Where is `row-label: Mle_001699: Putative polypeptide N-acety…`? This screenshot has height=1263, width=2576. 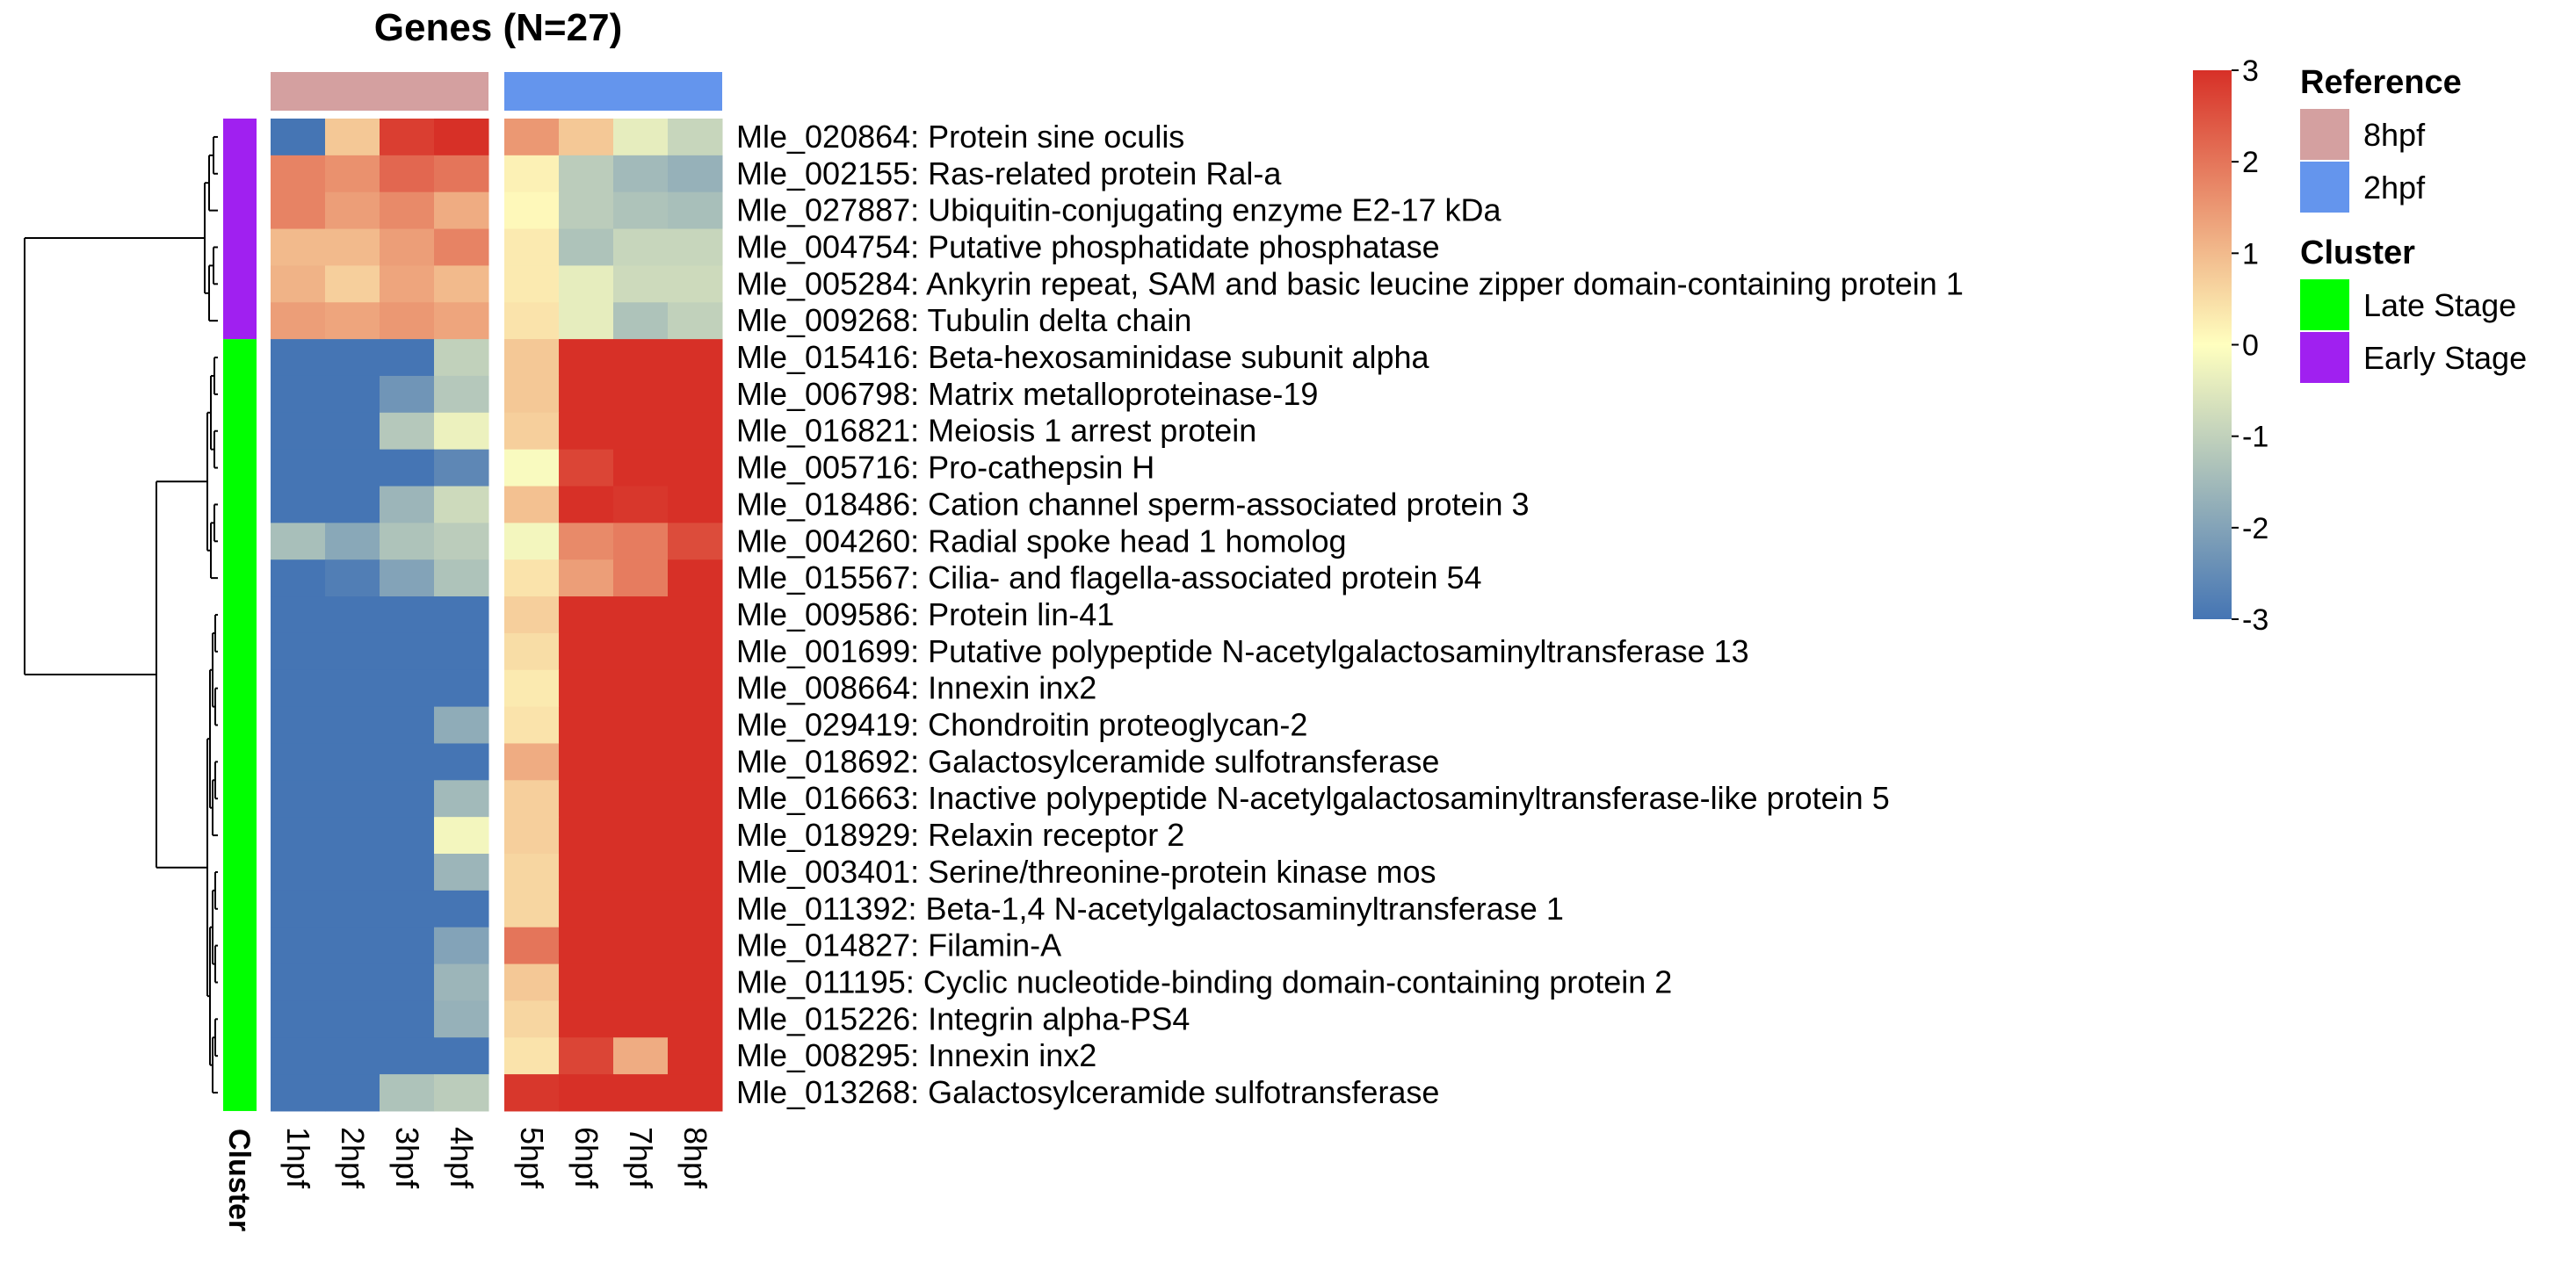 row-label: Mle_001699: Putative polypeptide N-acety… is located at coordinates (1242, 651).